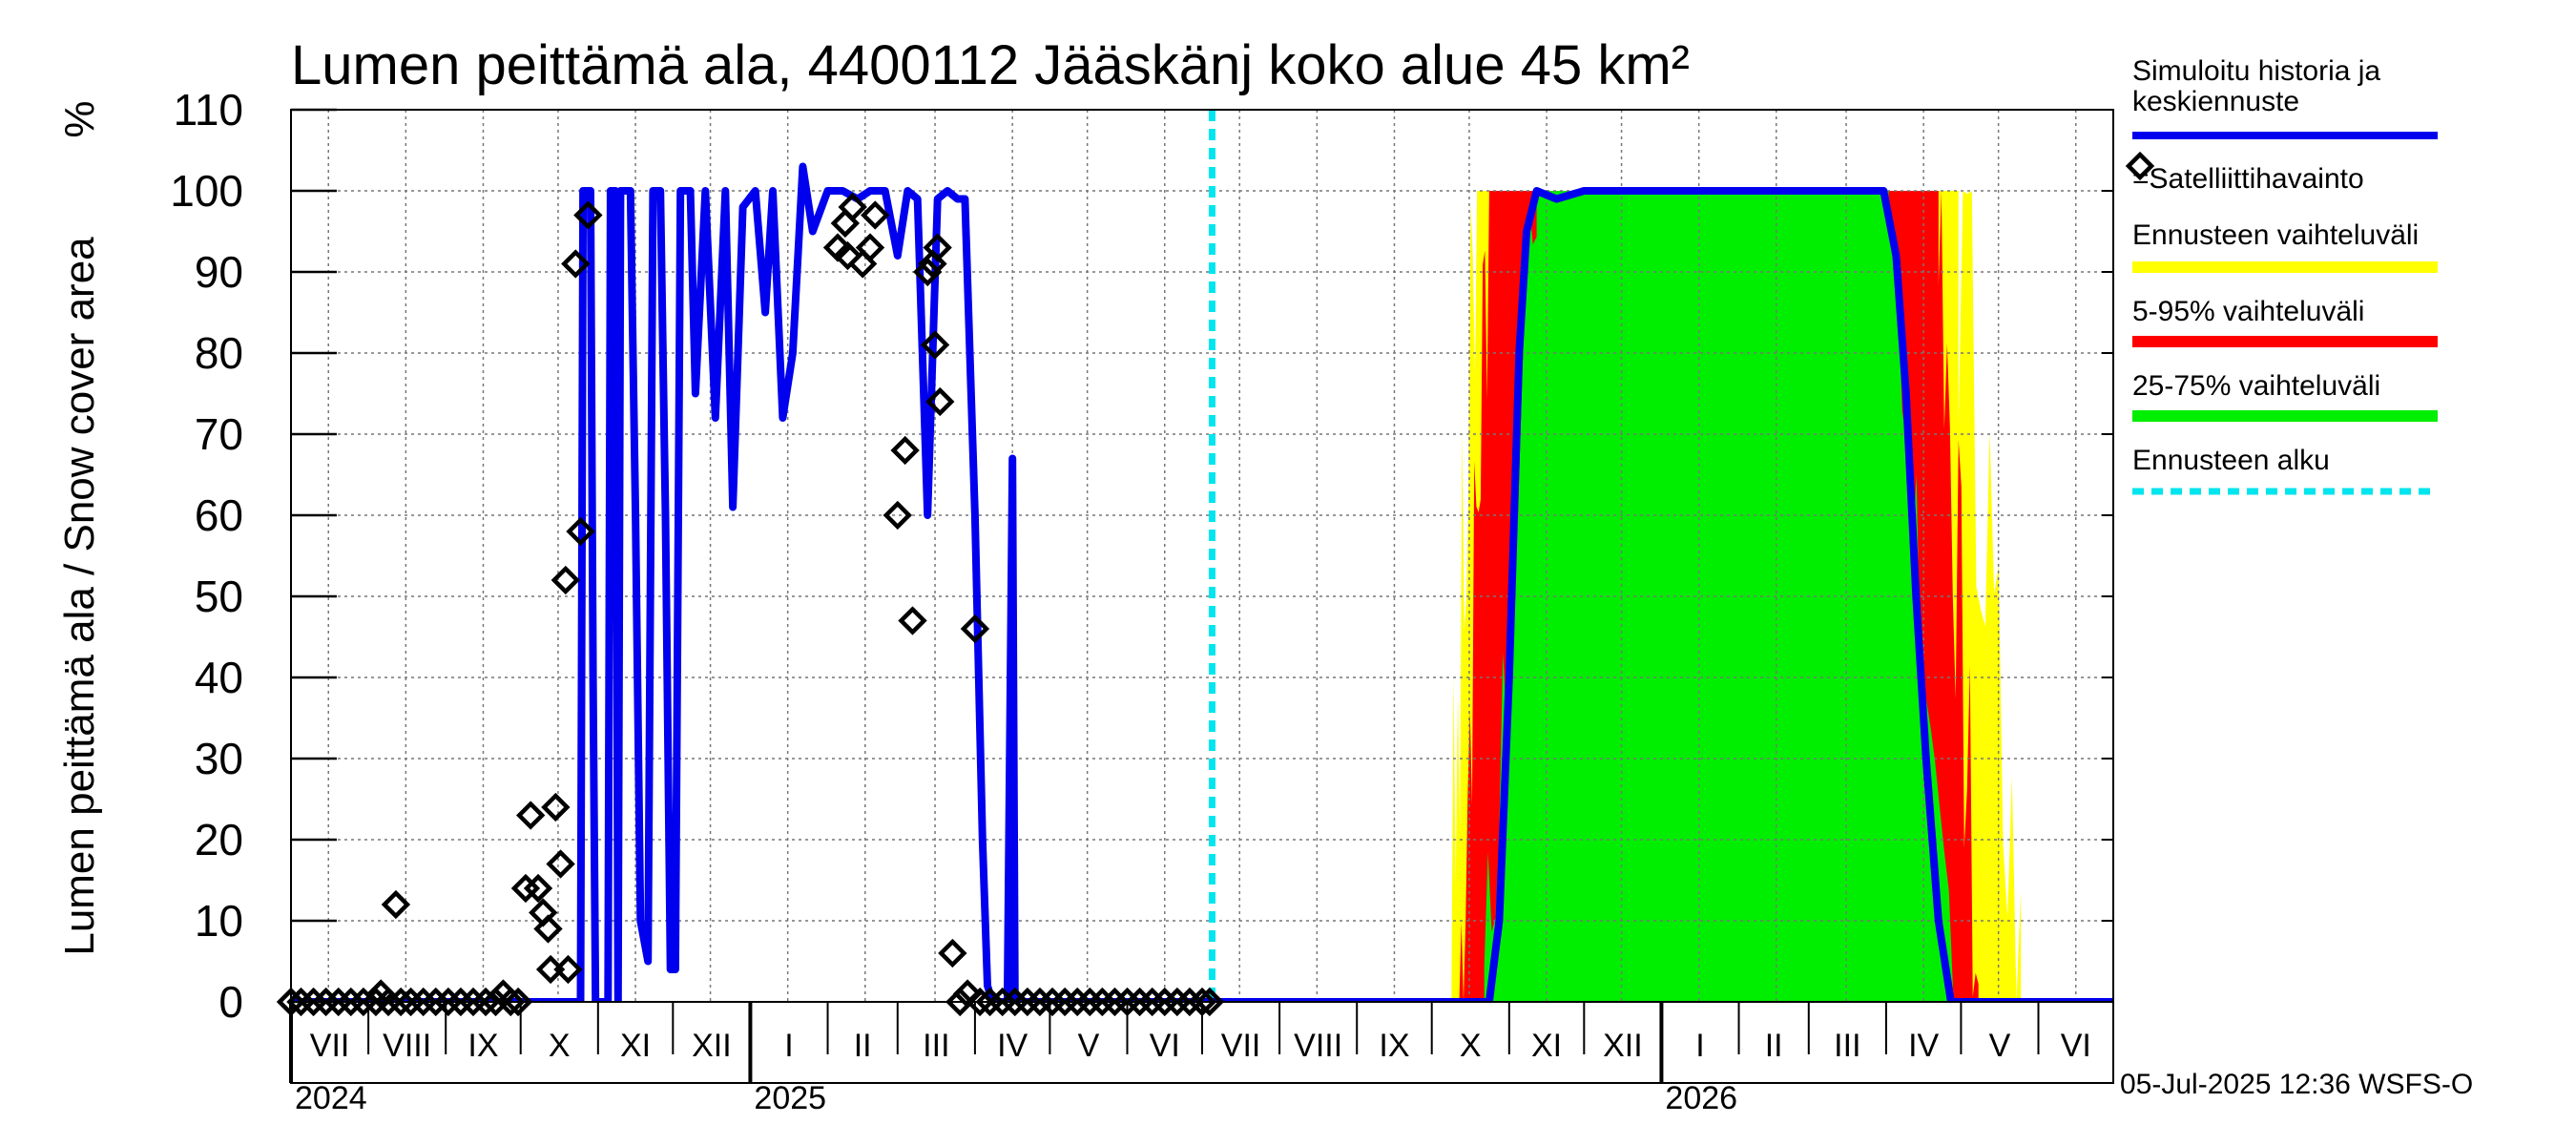  What do you see at coordinates (2275, 235) in the screenshot?
I see `legend-label-band-0: Ennusteen vaihteluväli` at bounding box center [2275, 235].